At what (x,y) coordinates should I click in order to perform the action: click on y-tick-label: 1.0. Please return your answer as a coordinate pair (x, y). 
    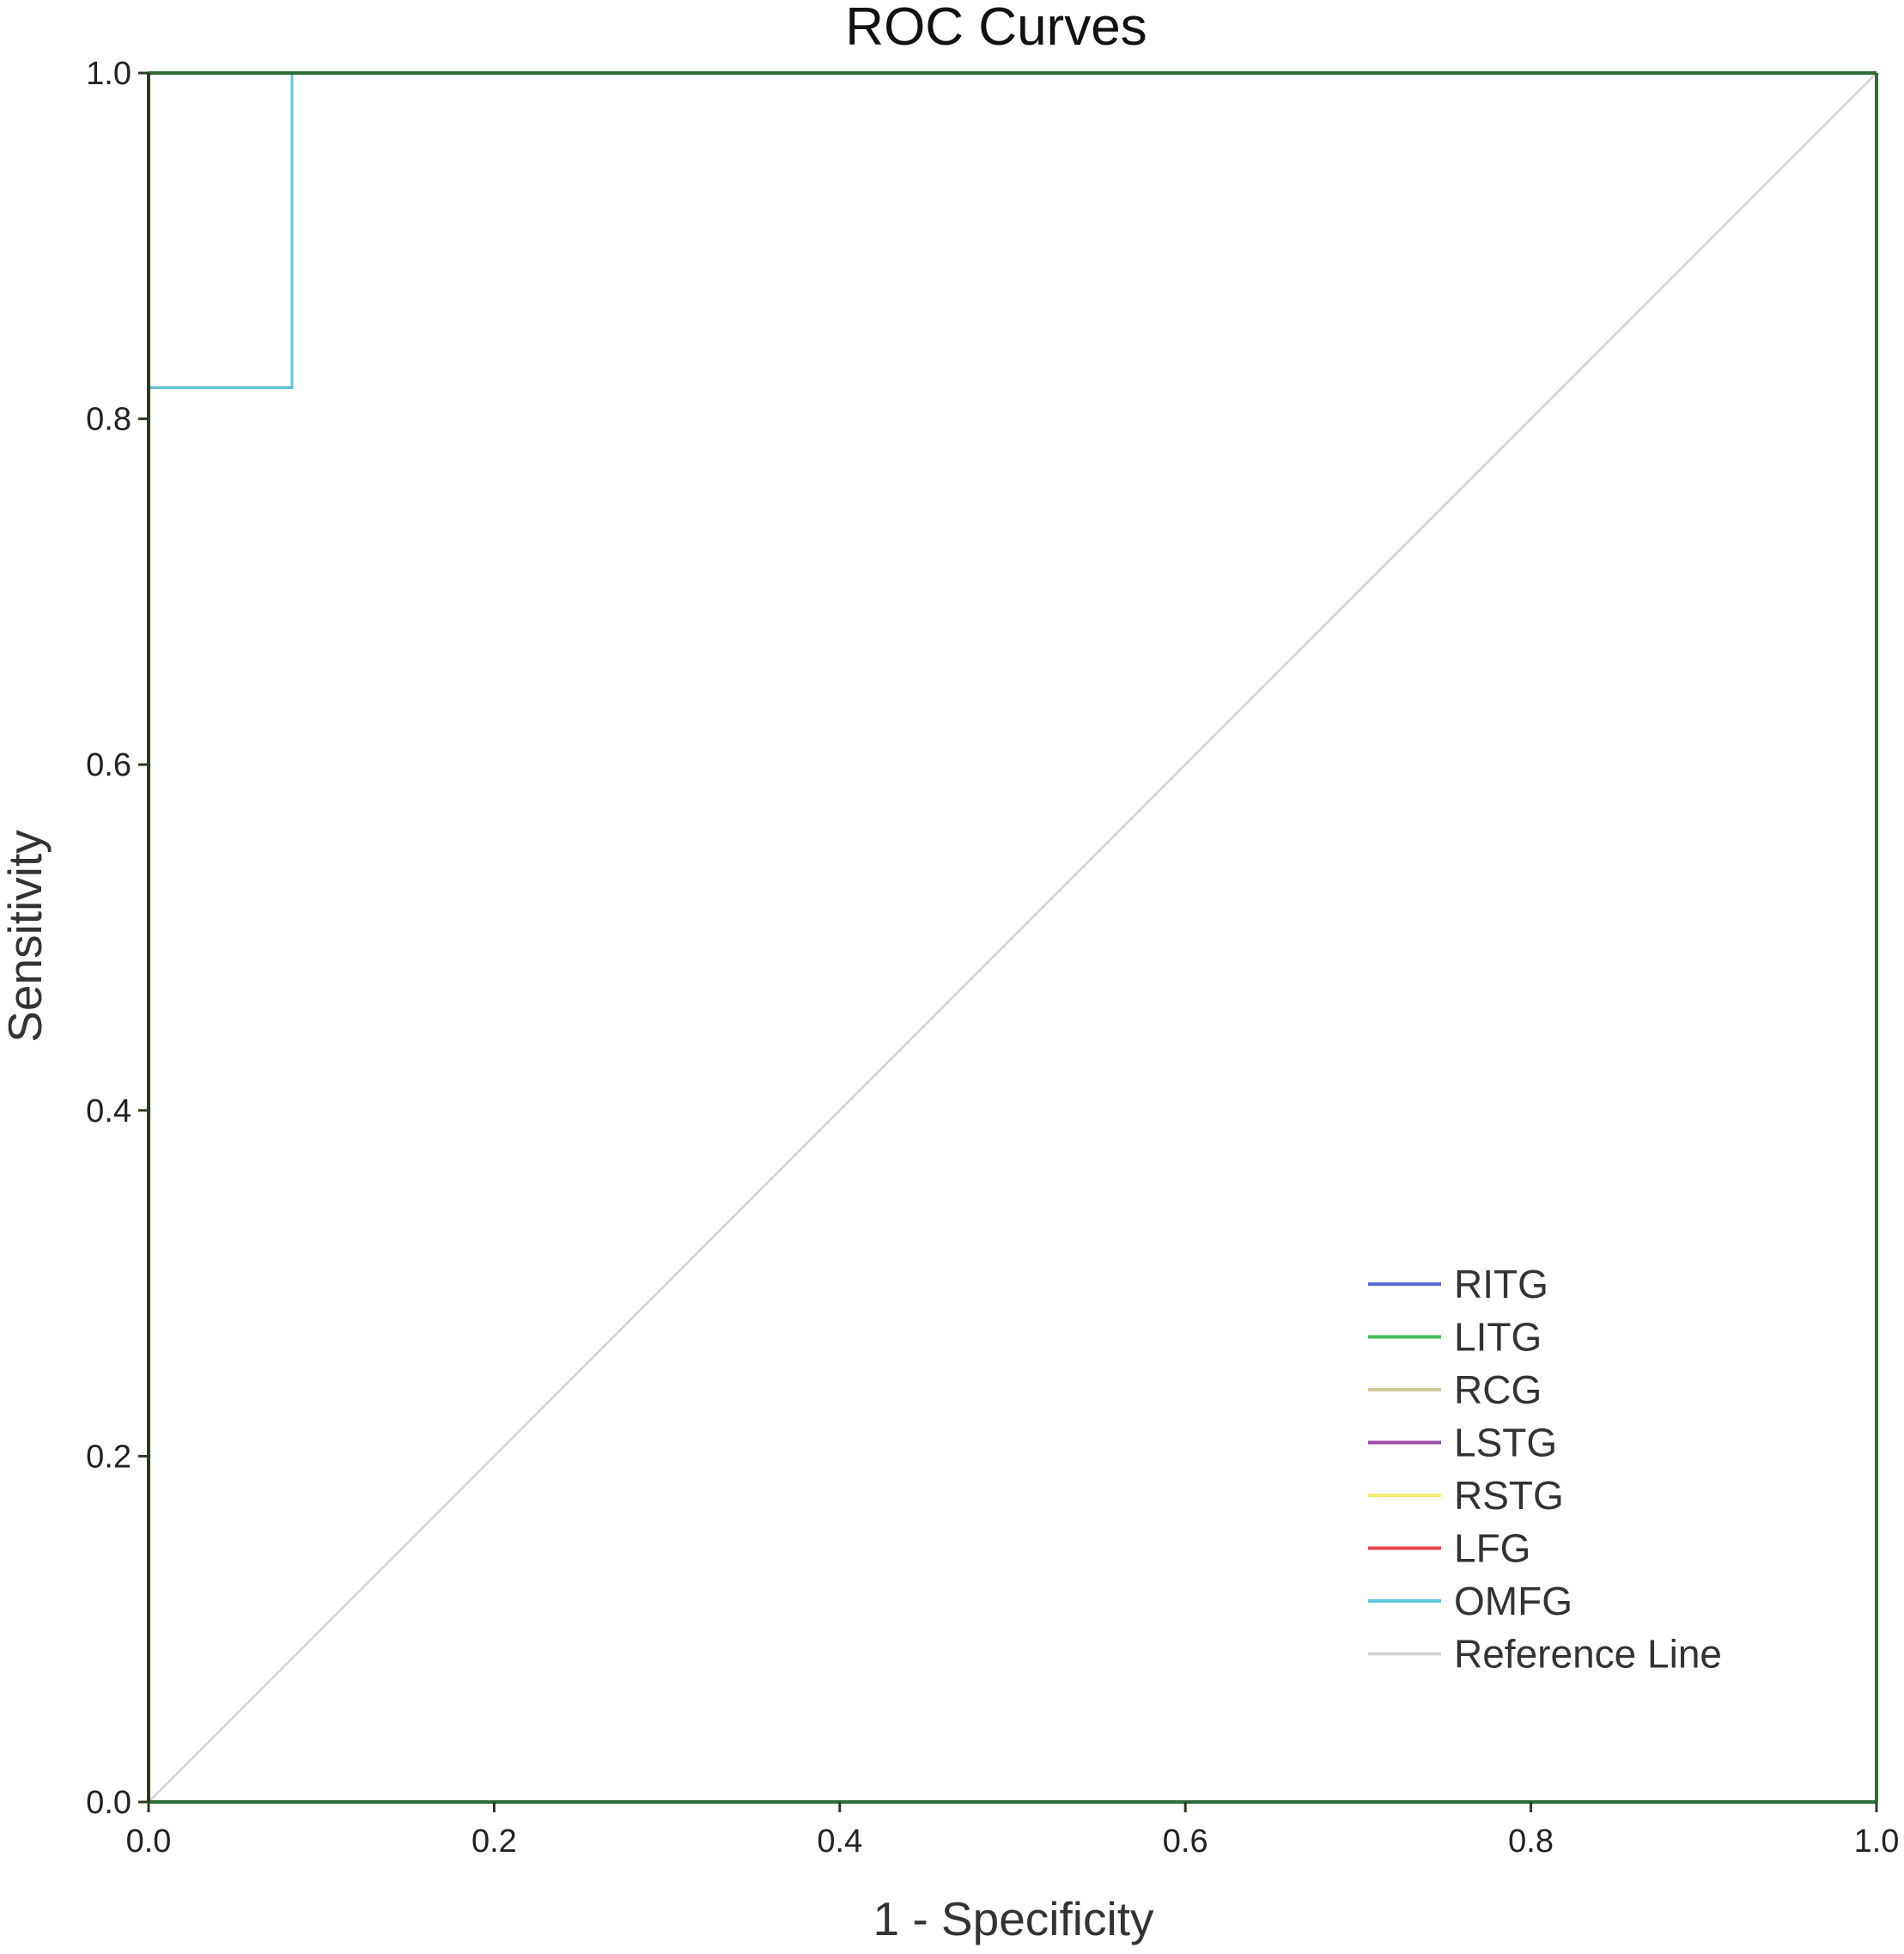
    Looking at the image, I should click on (108, 74).